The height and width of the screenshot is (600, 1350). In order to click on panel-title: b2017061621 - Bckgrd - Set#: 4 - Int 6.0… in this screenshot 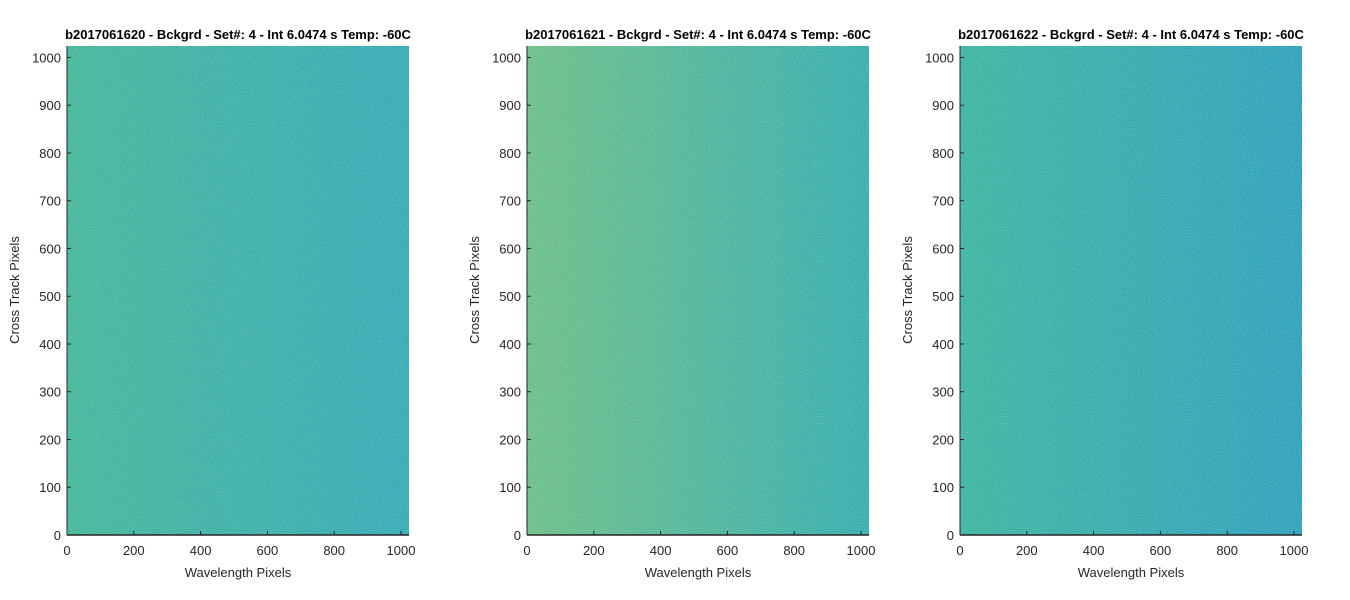, I will do `click(698, 34)`.